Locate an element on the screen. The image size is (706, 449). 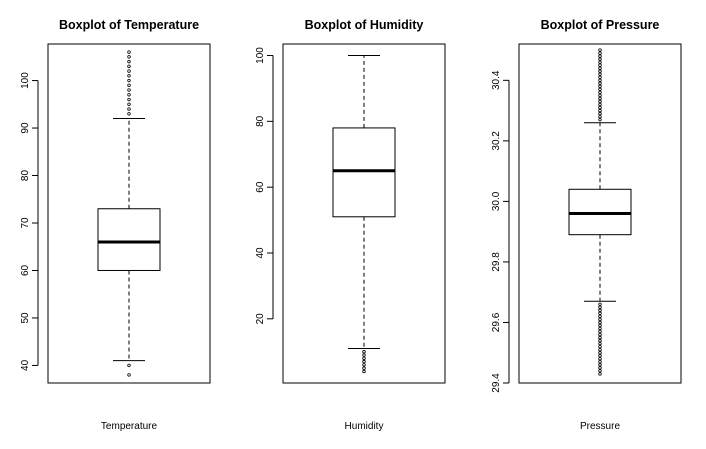
y-tick-label: 29.6 is located at coordinates (496, 322).